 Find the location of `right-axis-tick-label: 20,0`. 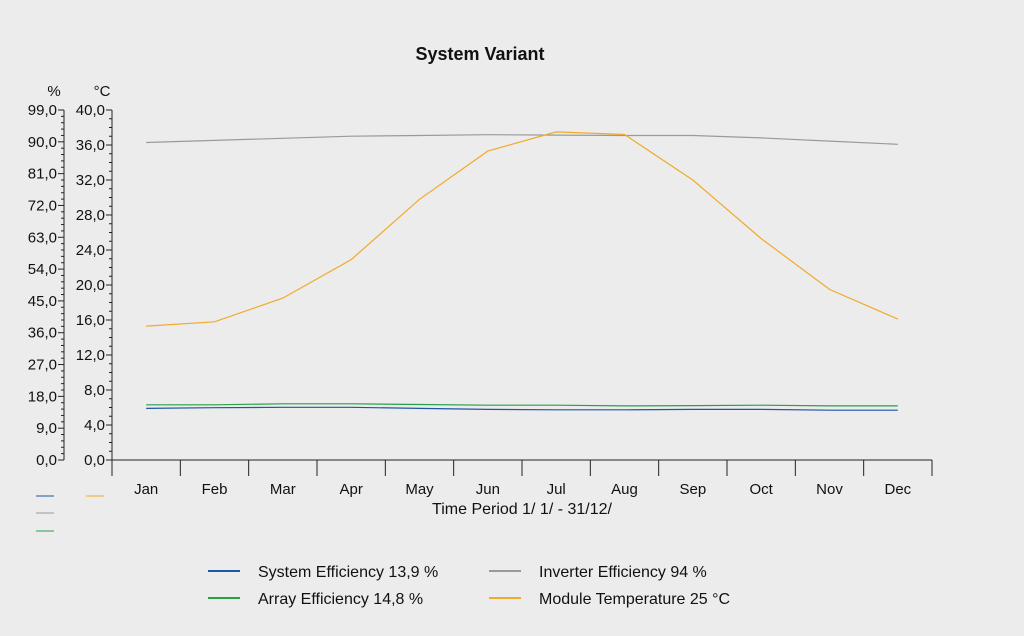

right-axis-tick-label: 20,0 is located at coordinates (90, 285).